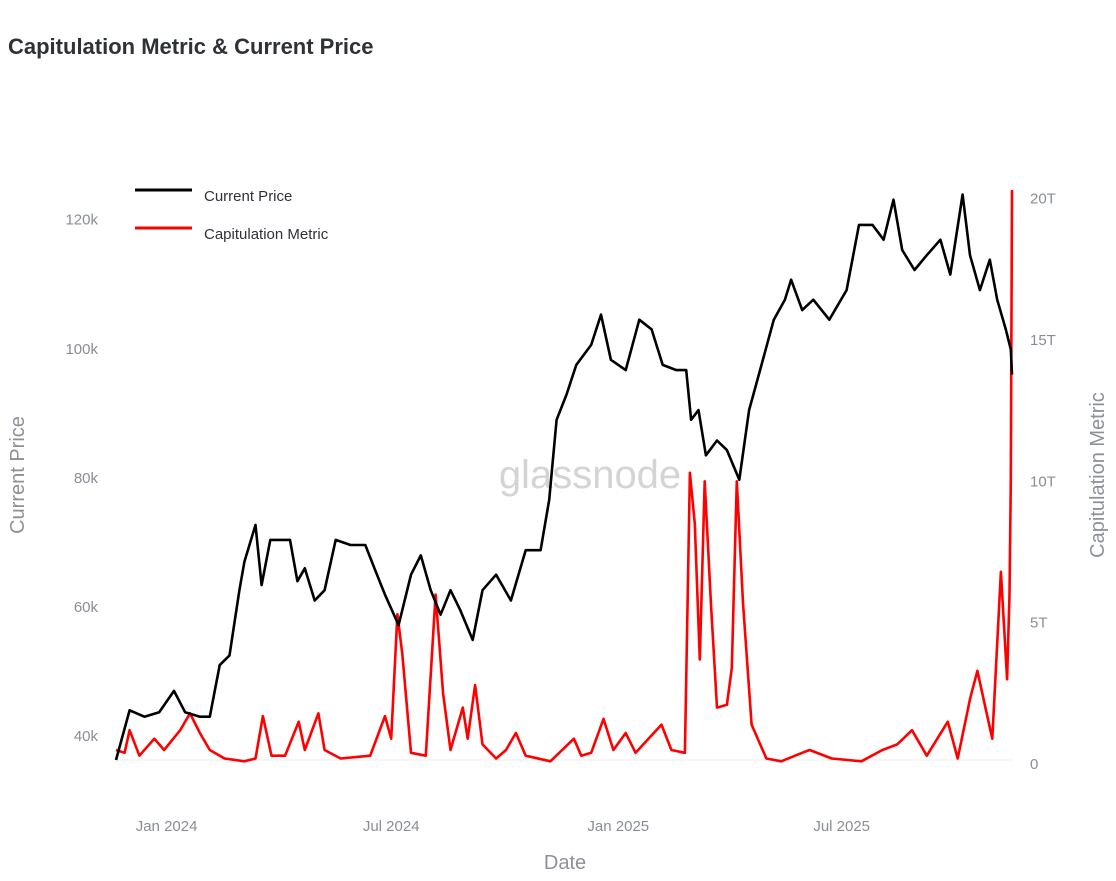  What do you see at coordinates (81, 220) in the screenshot?
I see `left-tick-label: 120k` at bounding box center [81, 220].